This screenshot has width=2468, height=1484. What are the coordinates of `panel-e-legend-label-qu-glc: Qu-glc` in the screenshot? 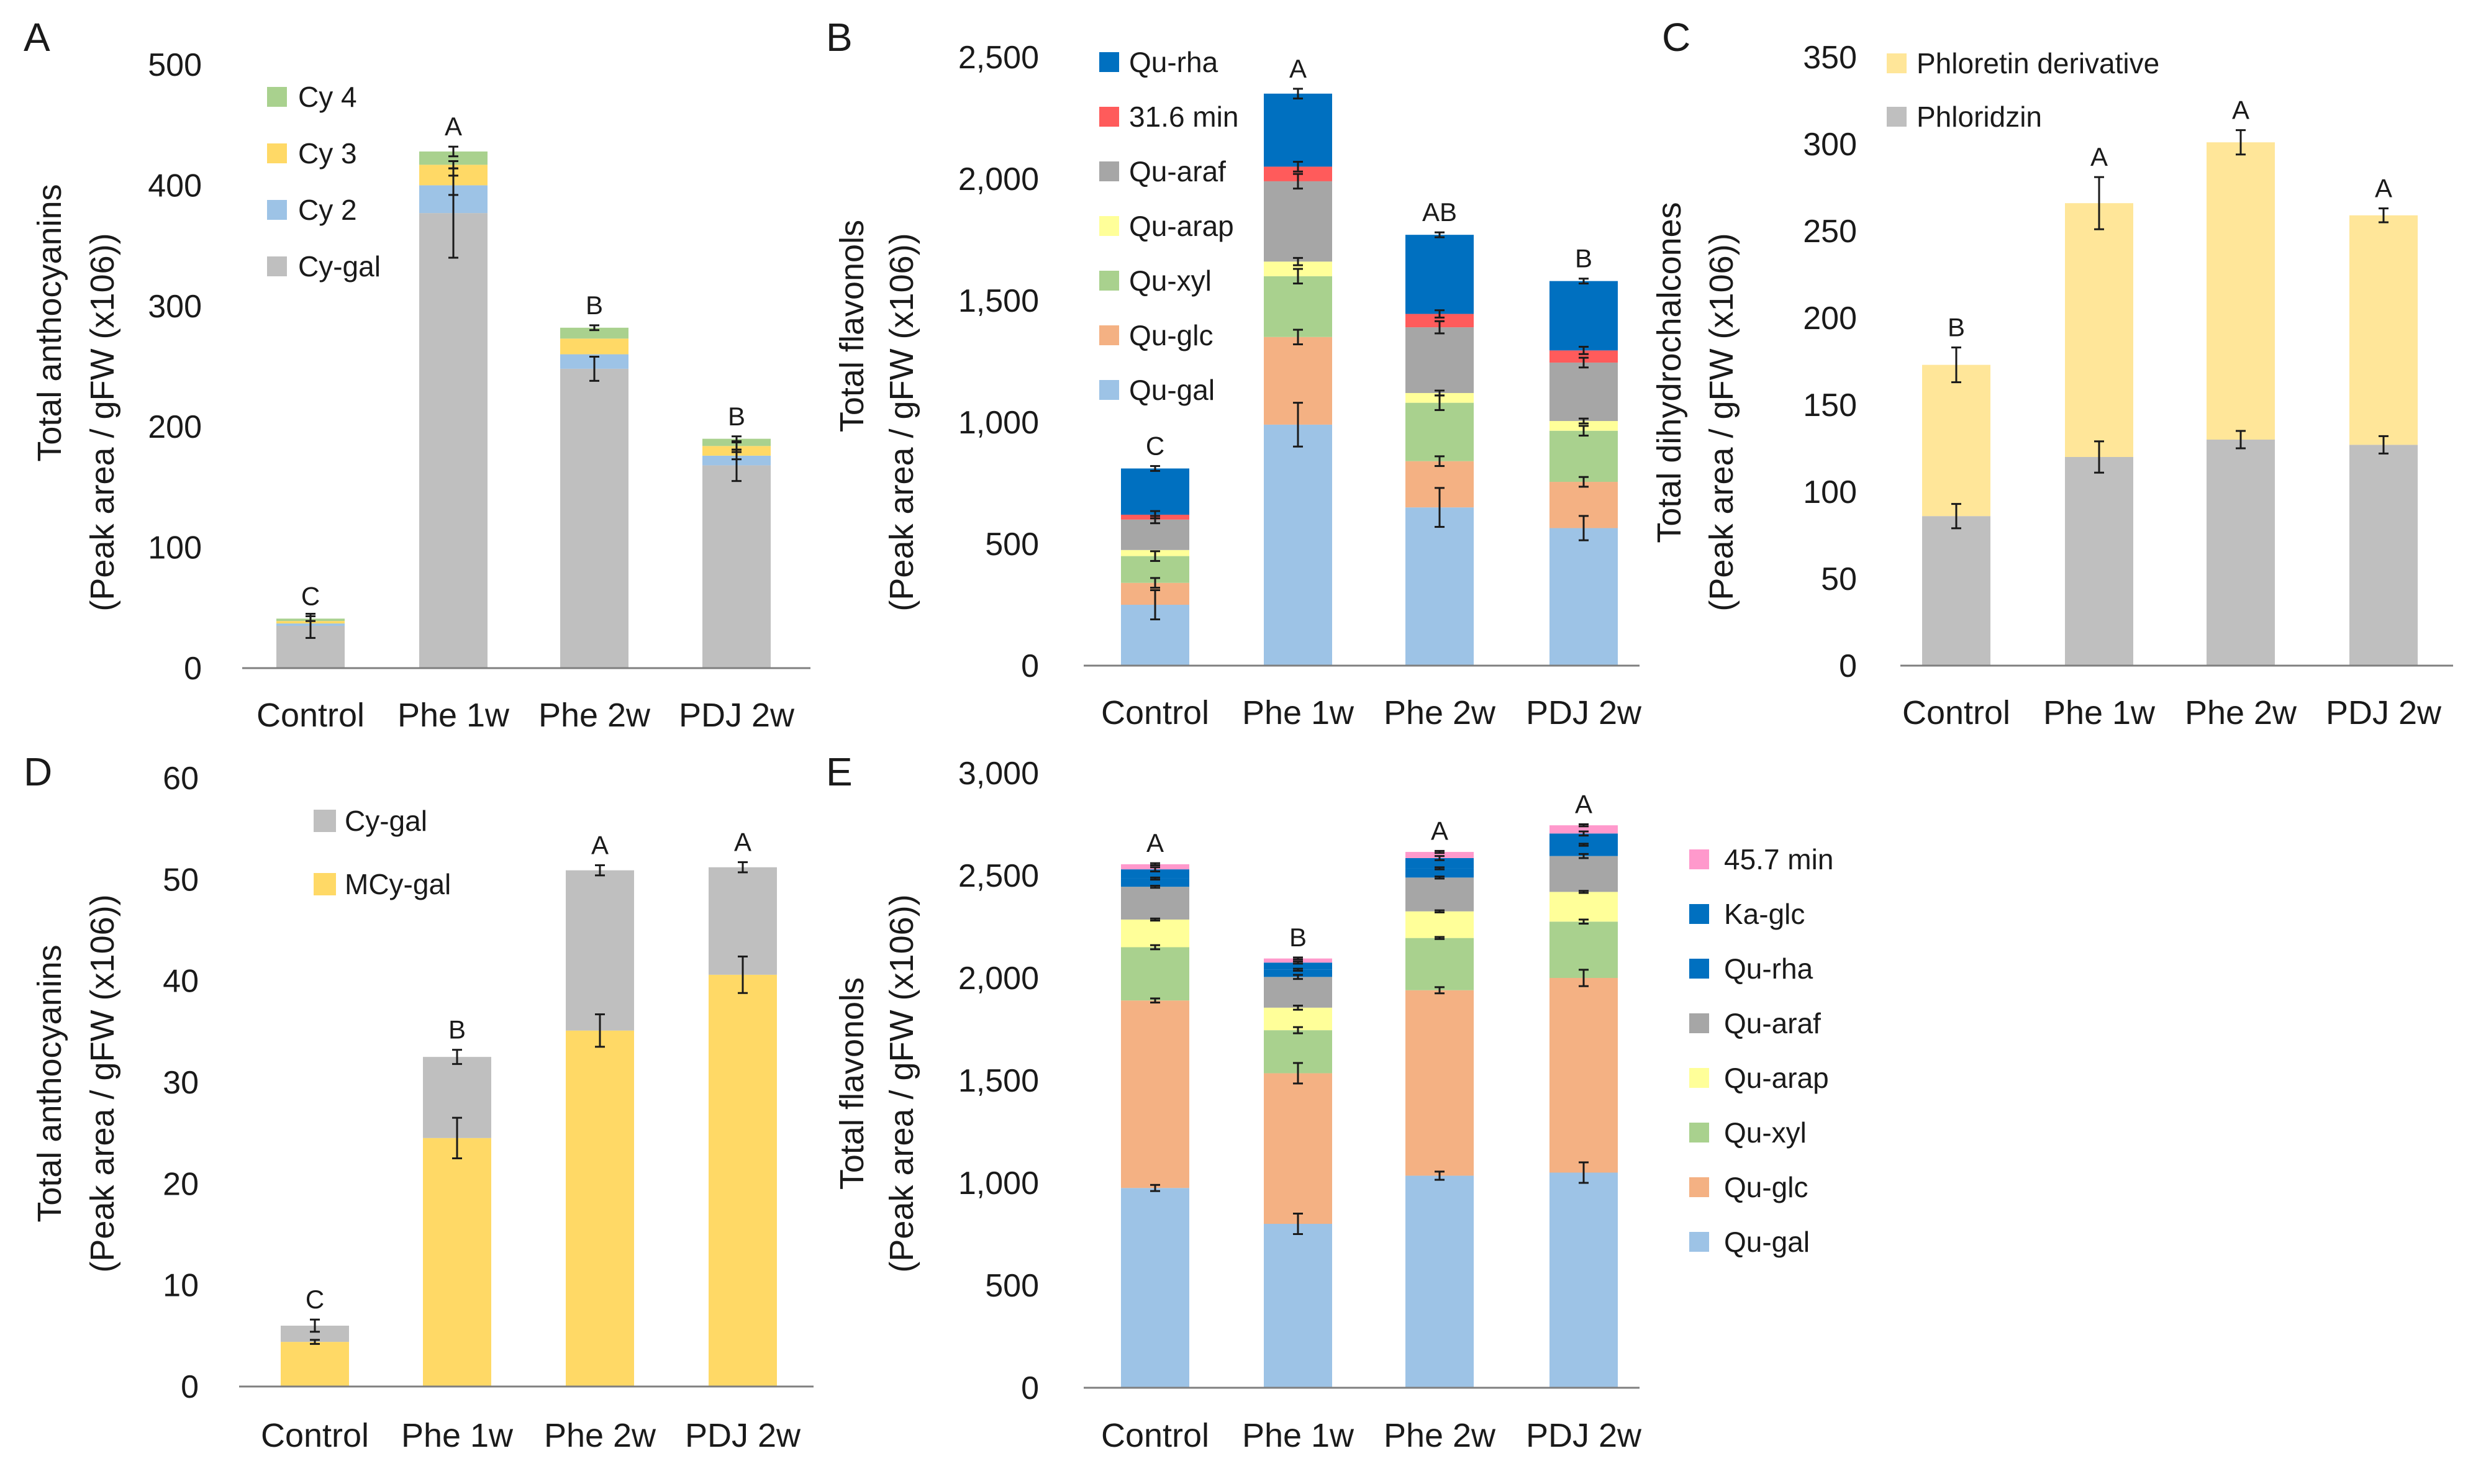 It's located at (1766, 1187).